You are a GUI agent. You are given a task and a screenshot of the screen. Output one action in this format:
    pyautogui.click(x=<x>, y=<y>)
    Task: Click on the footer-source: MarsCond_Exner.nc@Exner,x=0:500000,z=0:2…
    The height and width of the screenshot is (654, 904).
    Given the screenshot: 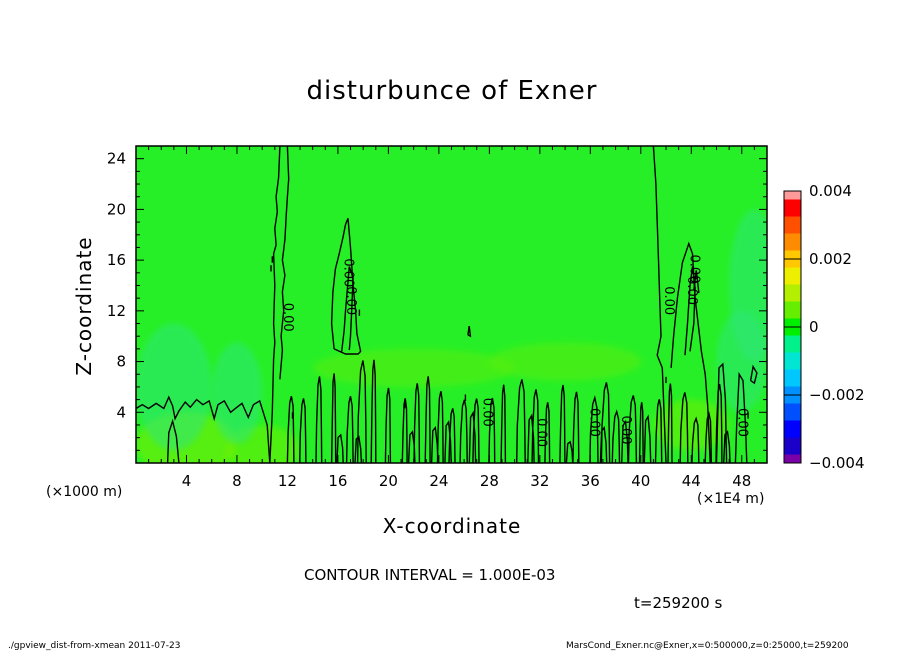 What is the action you would take?
    pyautogui.click(x=707, y=646)
    